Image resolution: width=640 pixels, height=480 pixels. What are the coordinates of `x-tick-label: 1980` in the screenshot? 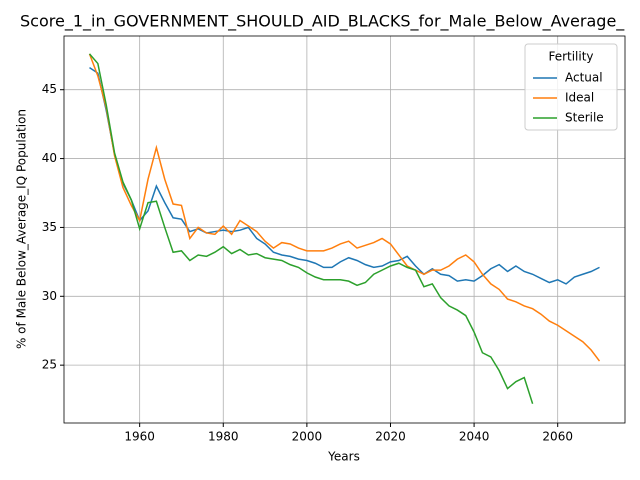 It's located at (223, 437).